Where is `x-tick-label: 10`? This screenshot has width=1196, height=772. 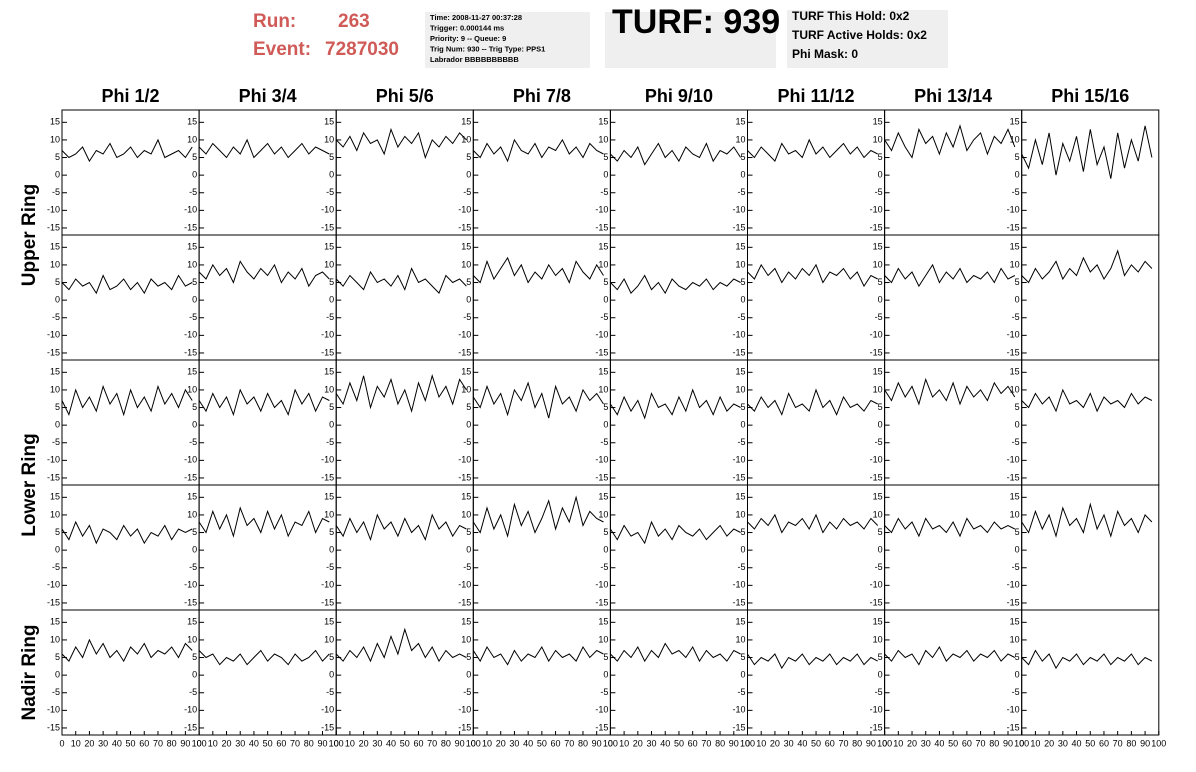
x-tick-label: 10 is located at coordinates (213, 743).